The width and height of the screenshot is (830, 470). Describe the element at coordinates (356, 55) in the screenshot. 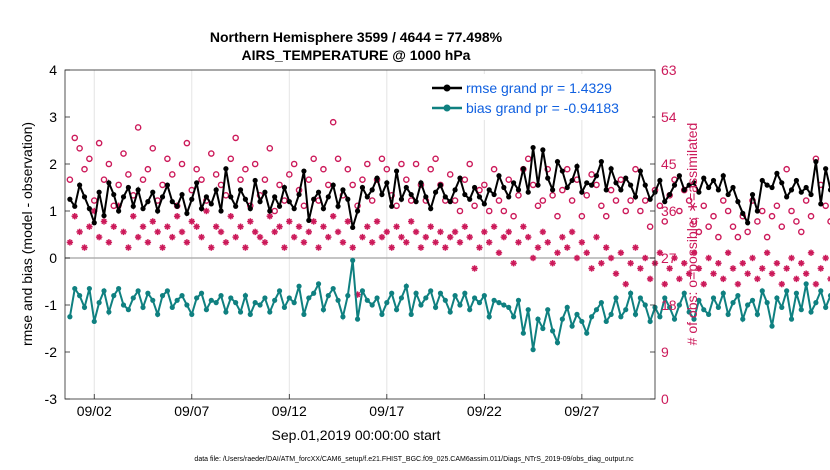

I see `chart-title-line-2: AIRS_TEMPERATURE @ 1000 hPa` at that location.